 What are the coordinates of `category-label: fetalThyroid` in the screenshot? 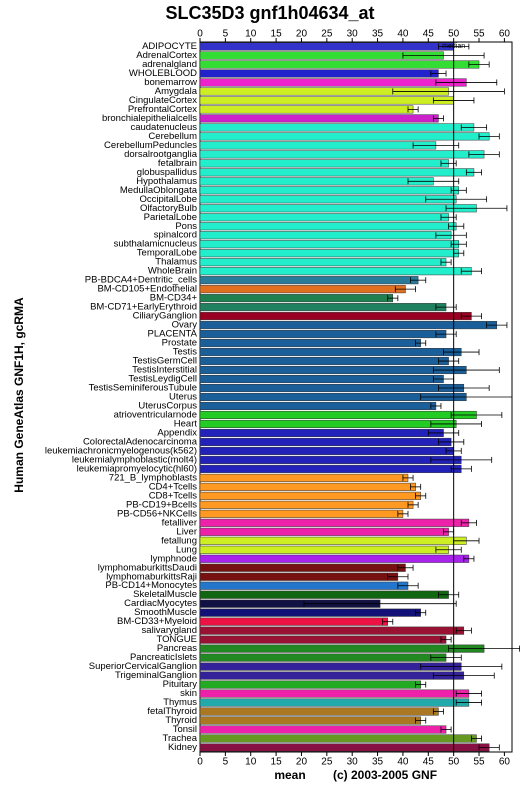 It's located at (172, 711).